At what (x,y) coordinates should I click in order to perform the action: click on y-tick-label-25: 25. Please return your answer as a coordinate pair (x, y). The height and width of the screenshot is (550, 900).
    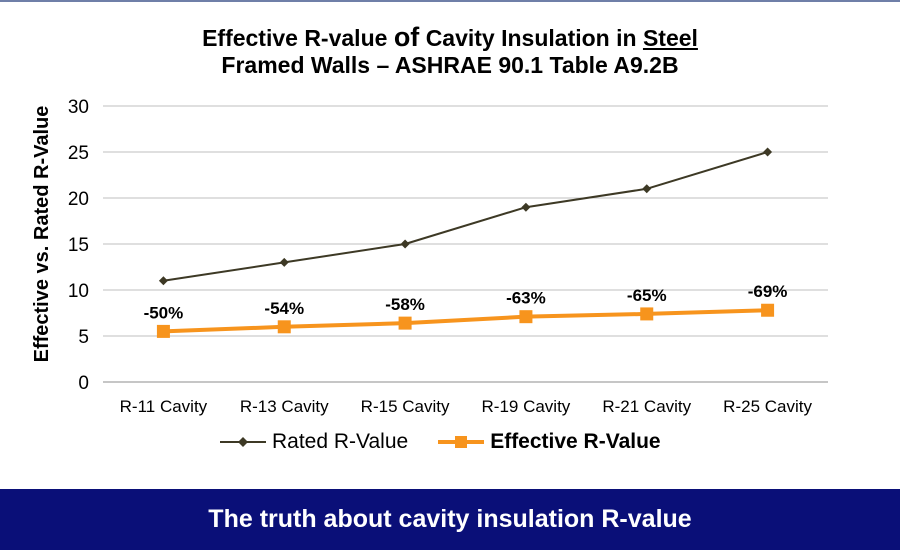
    Looking at the image, I should click on (78, 153).